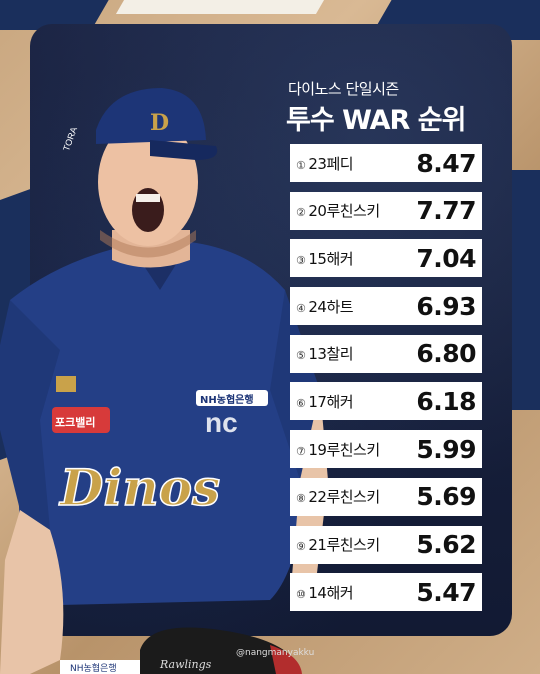 The width and height of the screenshot is (540, 674). I want to click on rank-number: ①, so click(301, 165).